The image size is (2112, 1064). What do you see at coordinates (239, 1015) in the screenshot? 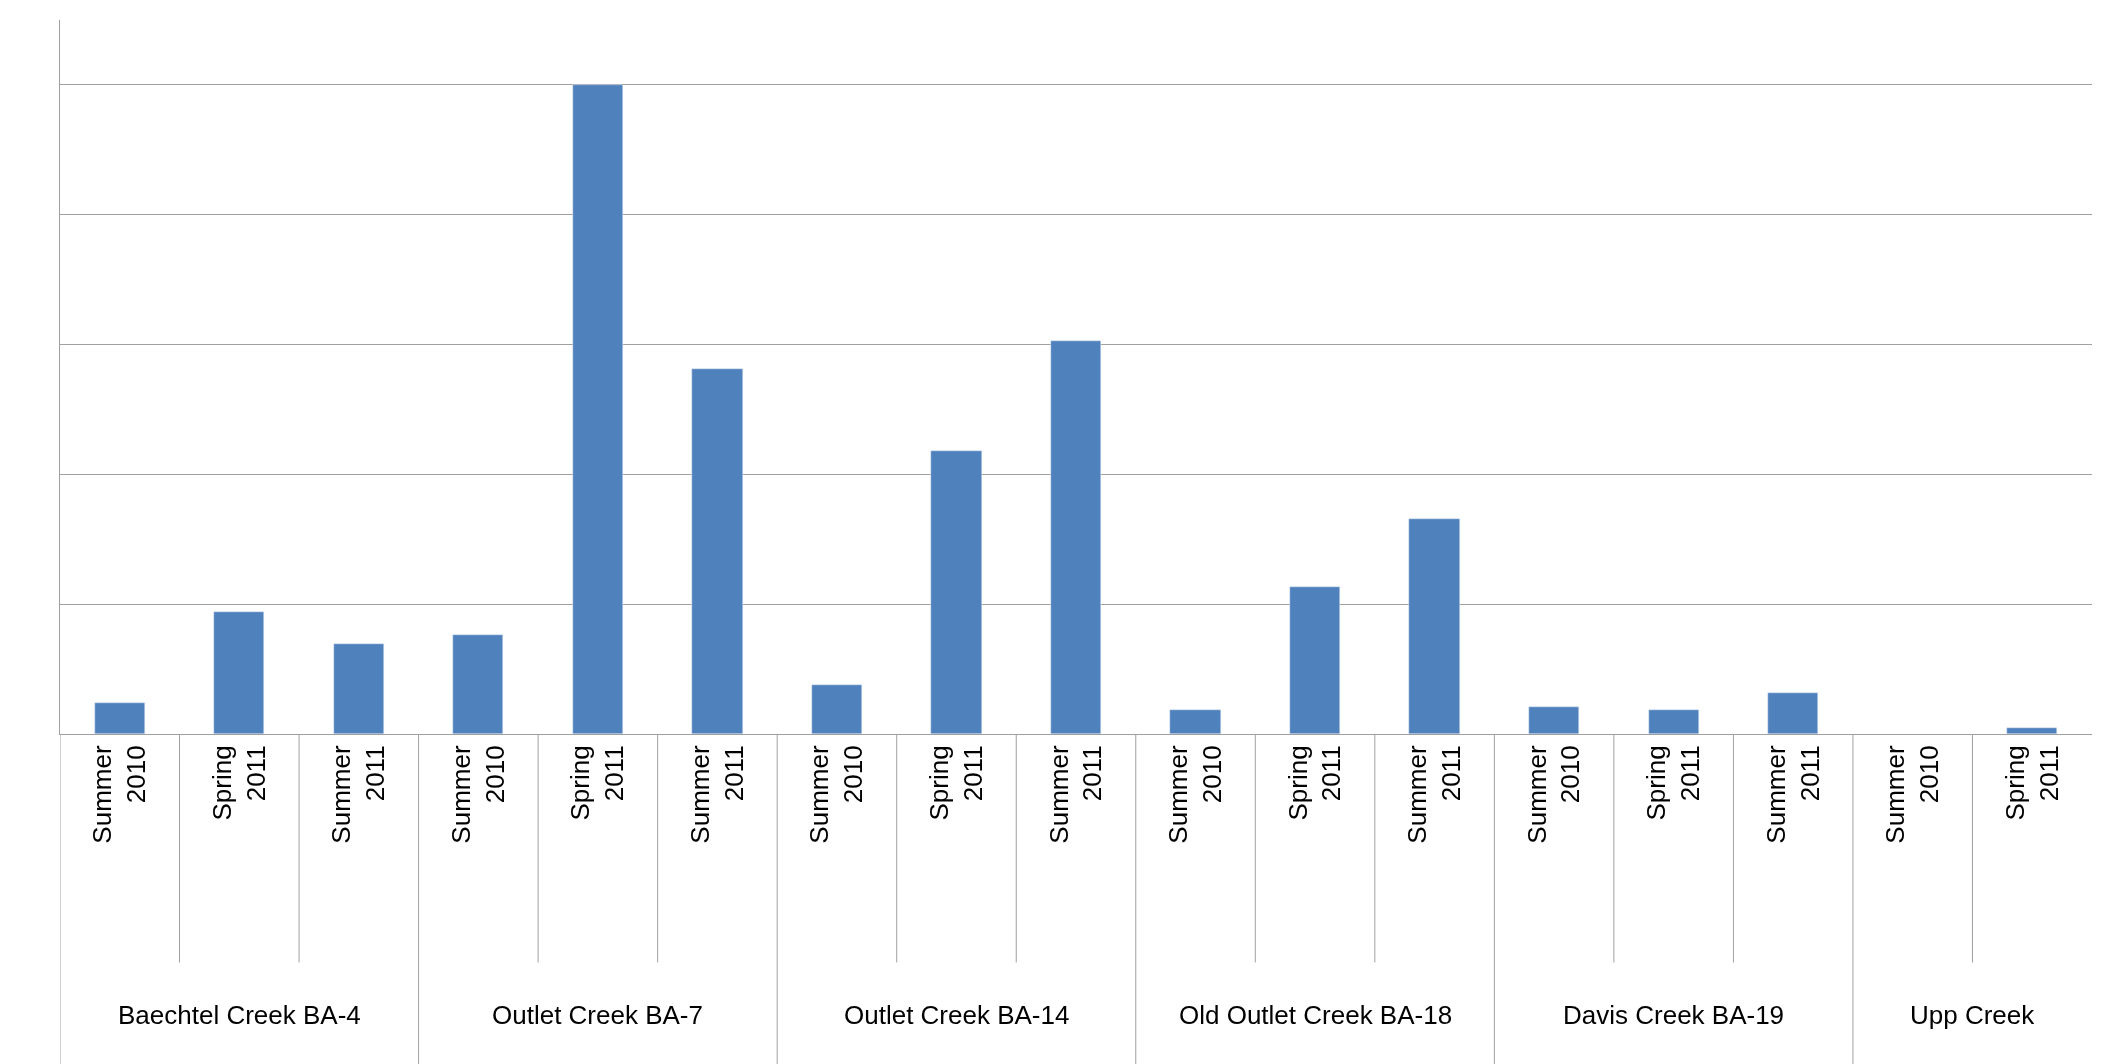
I see `text: Baechtel Creek BA-4` at bounding box center [239, 1015].